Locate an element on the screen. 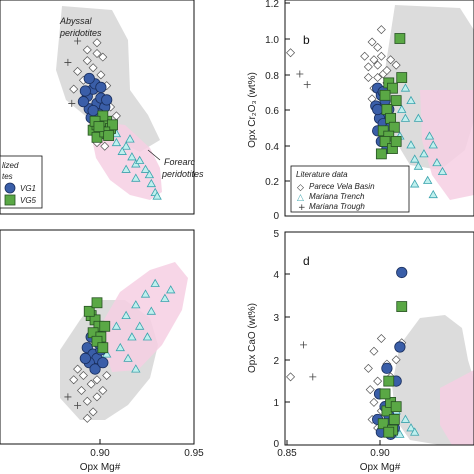 This screenshot has height=474, width=474. panel-b-letter: b is located at coordinates (306, 40).